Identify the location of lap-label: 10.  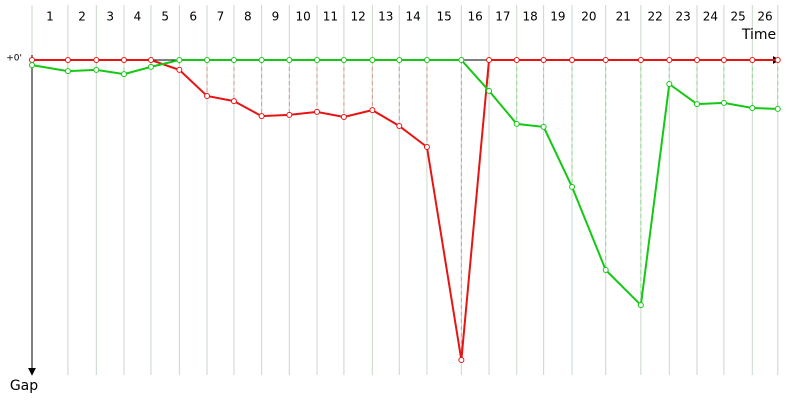
(303, 17).